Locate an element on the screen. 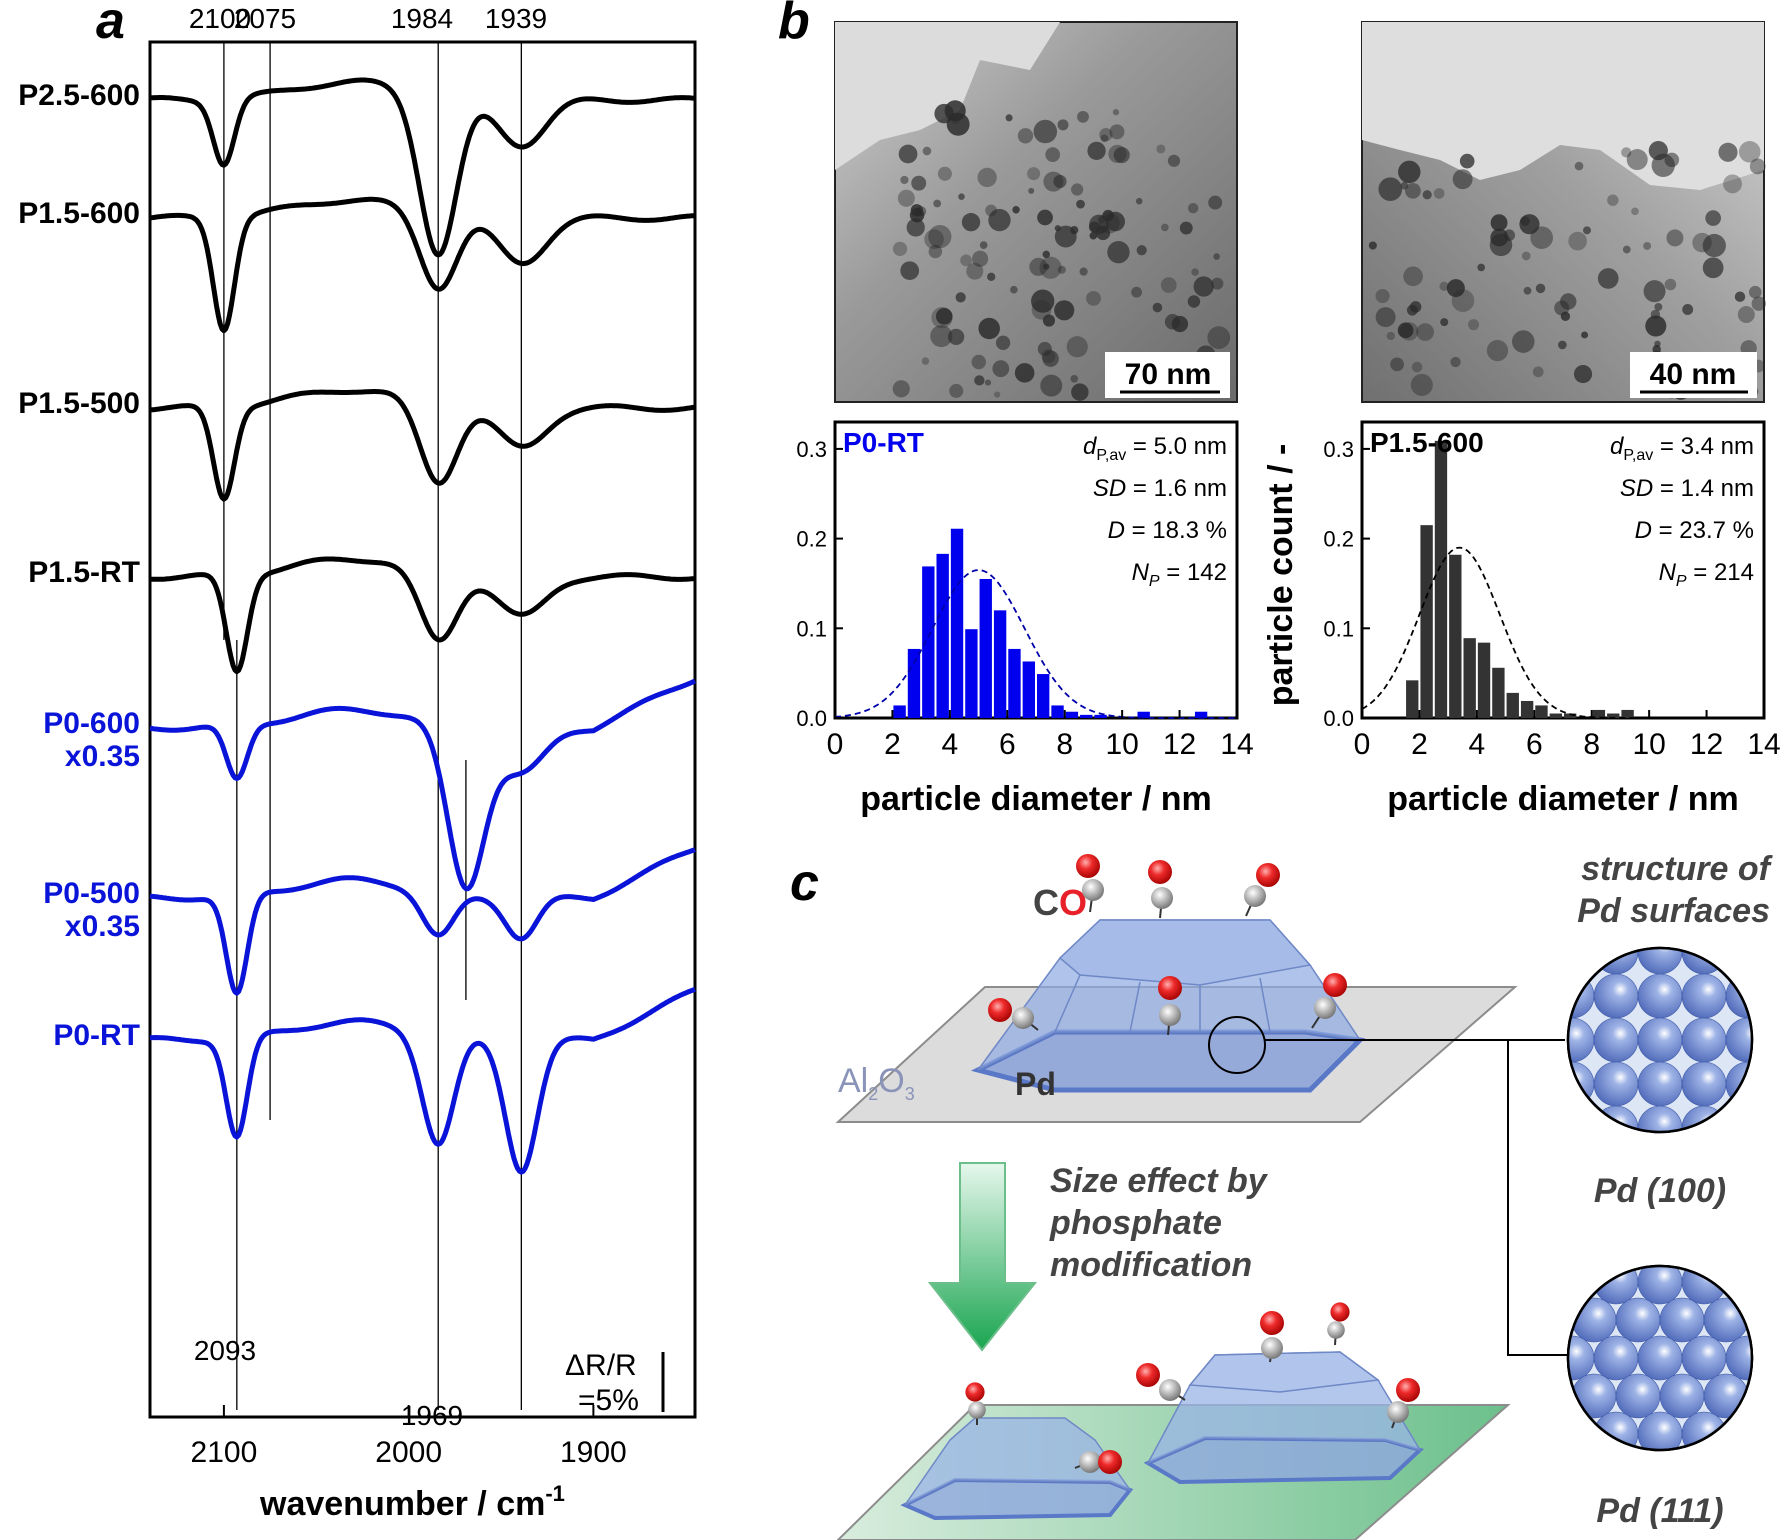 The width and height of the screenshot is (1785, 1540). histogram-stat: SD = 1.4 nm is located at coordinates (1687, 488).